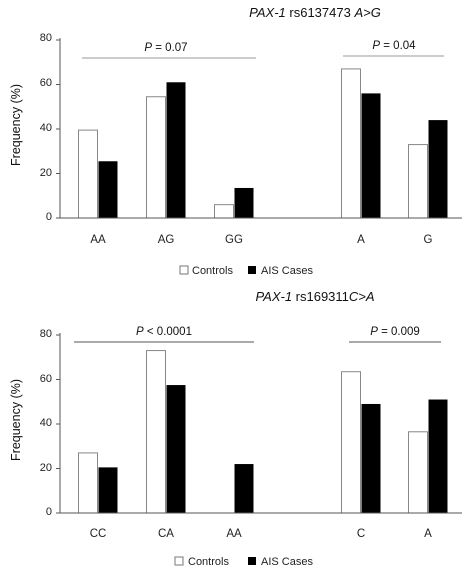 The image size is (474, 574). What do you see at coordinates (16, 420) in the screenshot?
I see `panel-2-y-axis-label: Frequency (%)` at bounding box center [16, 420].